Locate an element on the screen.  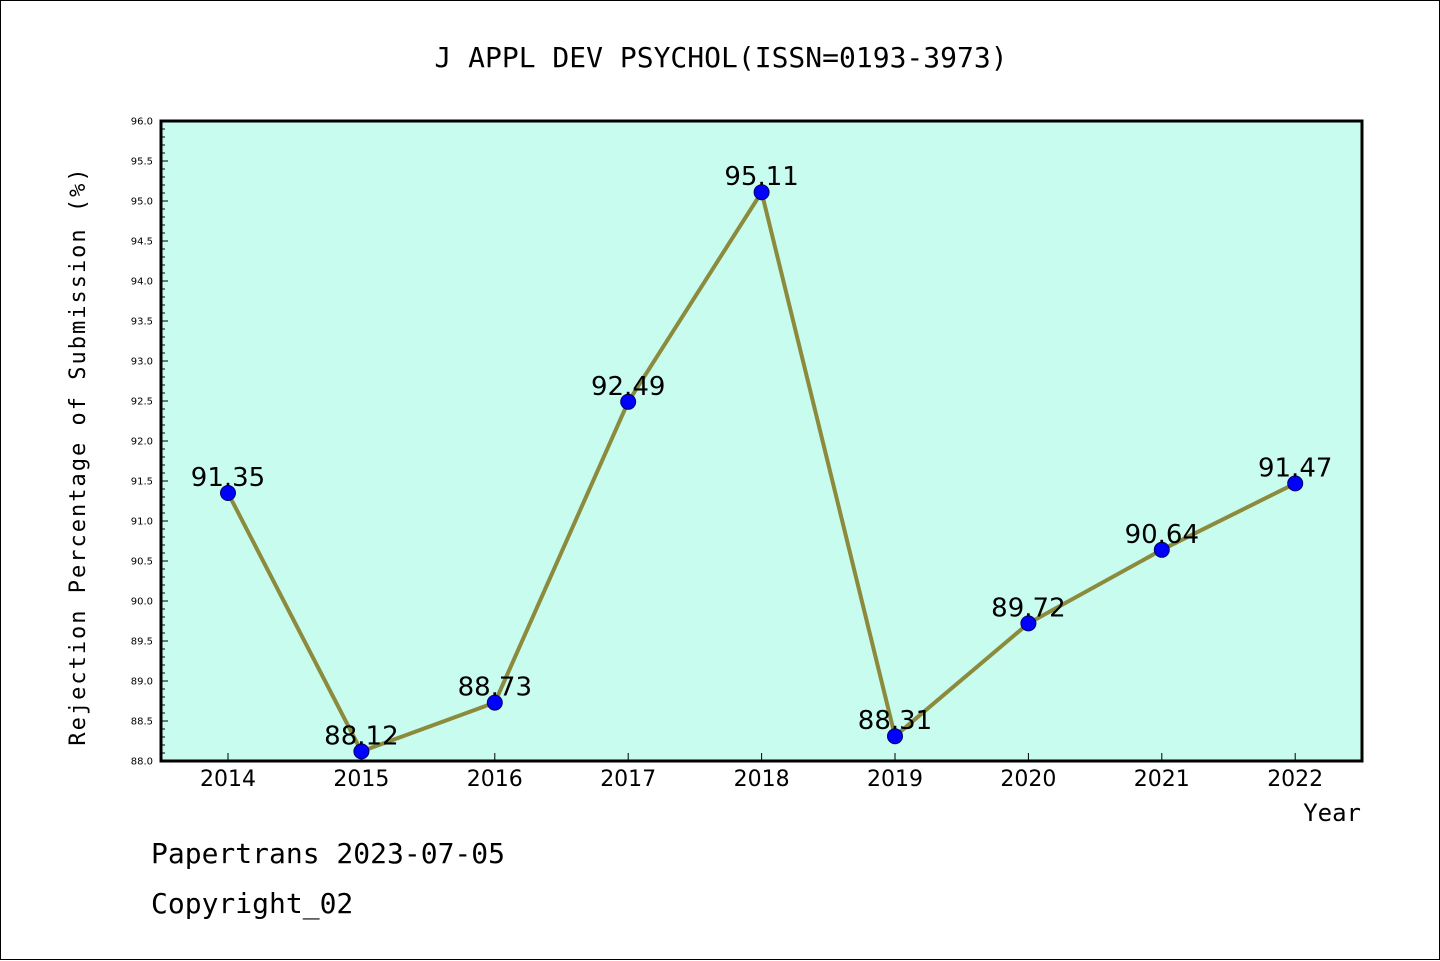
data-label-2016: 88.73 is located at coordinates (495, 688).